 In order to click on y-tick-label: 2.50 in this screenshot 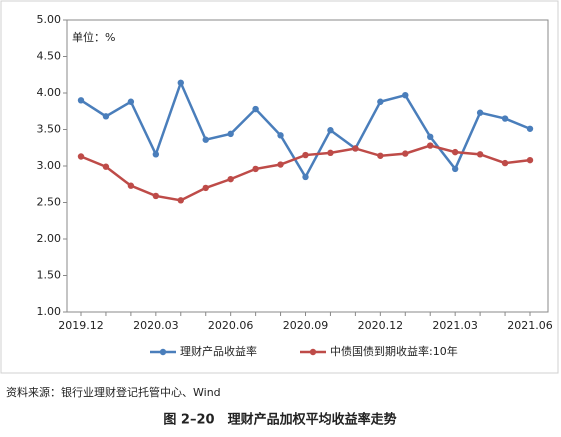, I will do `click(49, 202)`.